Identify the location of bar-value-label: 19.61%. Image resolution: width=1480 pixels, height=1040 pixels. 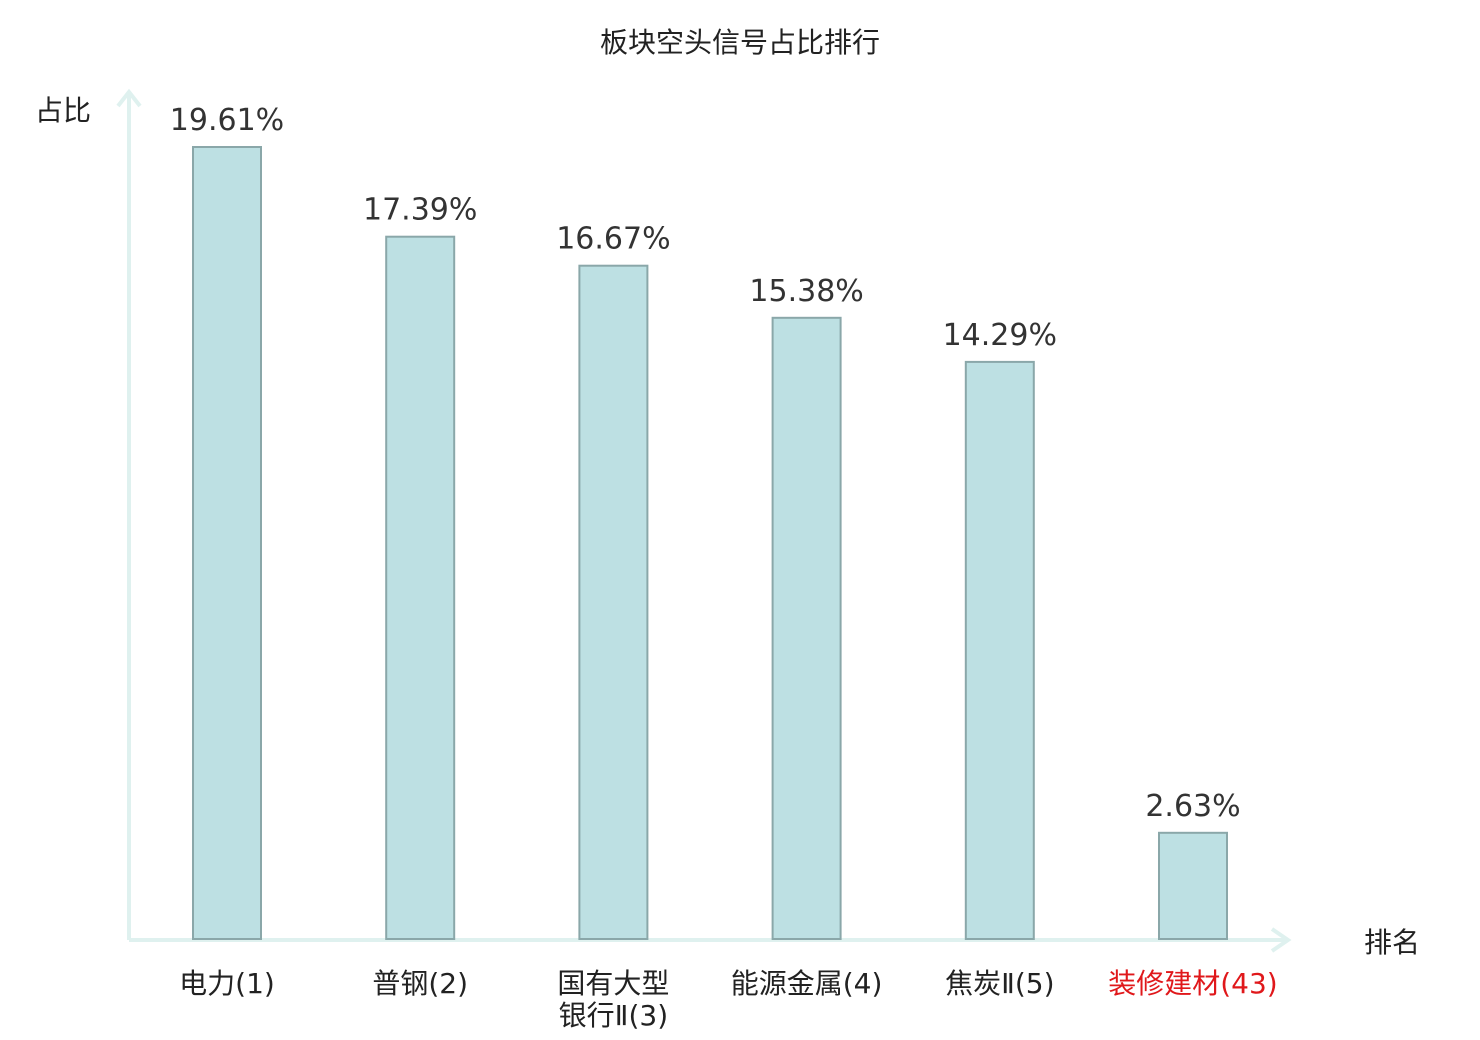
(227, 120).